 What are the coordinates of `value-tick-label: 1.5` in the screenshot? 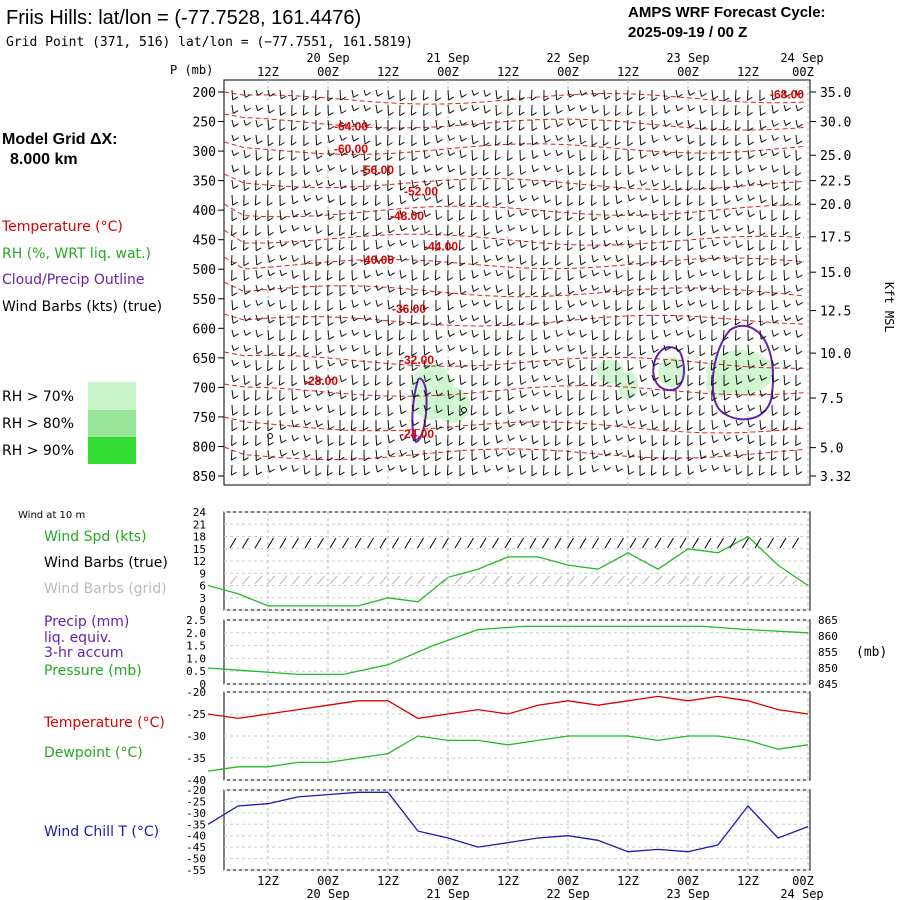 It's located at (196, 646).